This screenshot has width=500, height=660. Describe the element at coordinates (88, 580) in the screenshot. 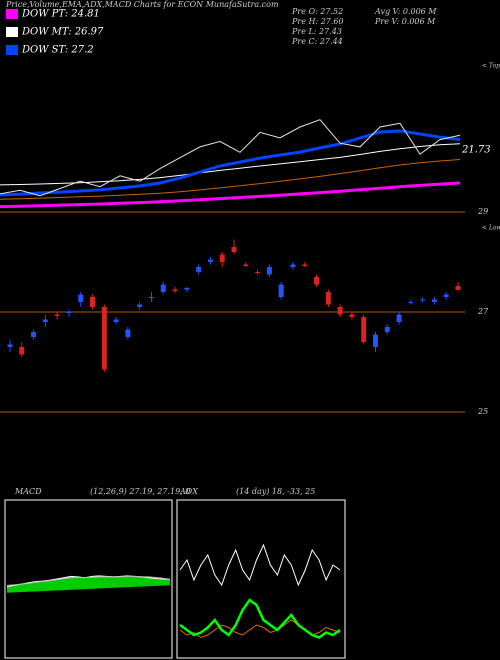

I see `macd-line` at that location.